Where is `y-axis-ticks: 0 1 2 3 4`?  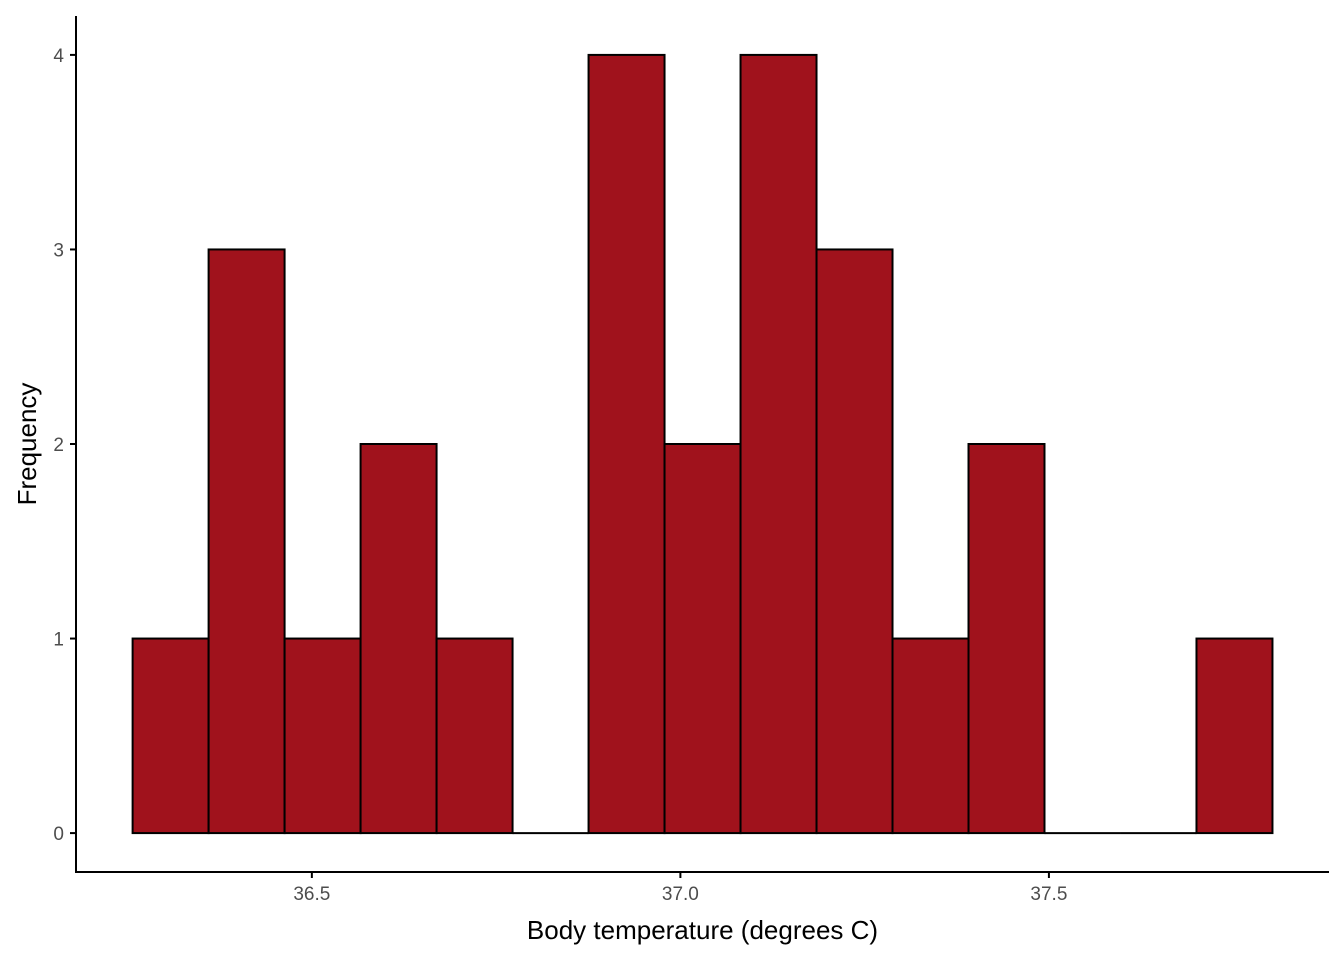 y-axis-ticks: 0 1 2 3 4 is located at coordinates (64, 445).